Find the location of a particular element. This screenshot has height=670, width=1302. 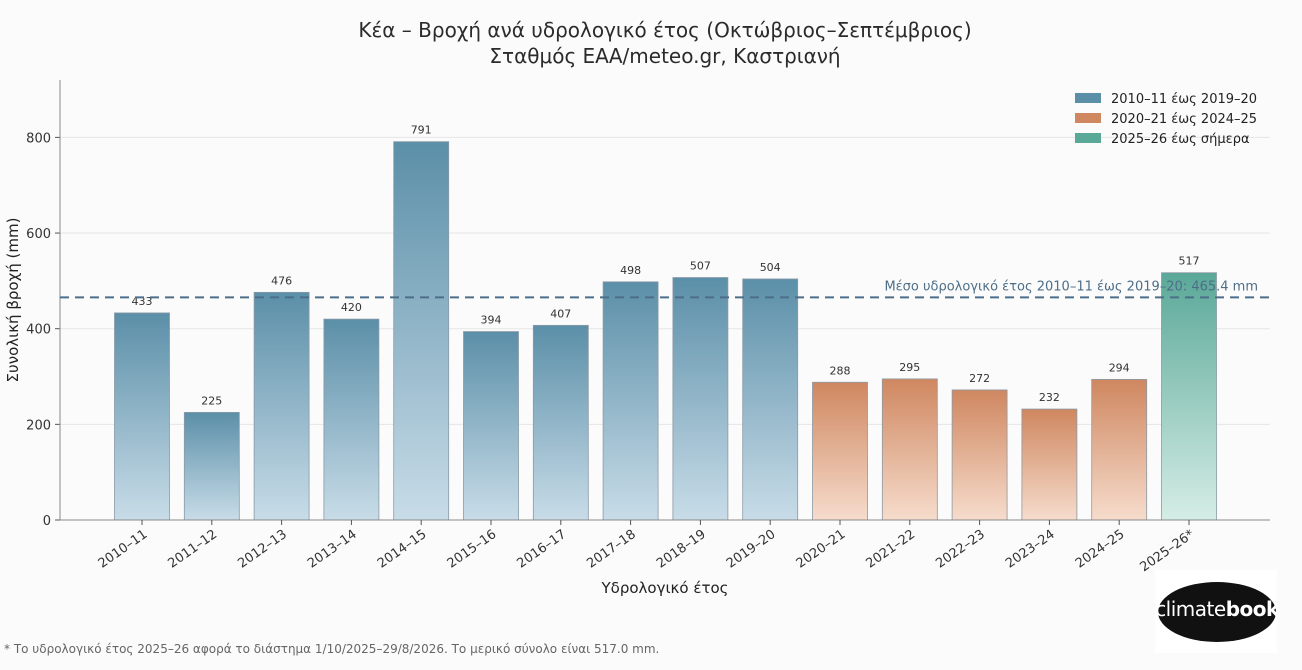

data-label: 498 is located at coordinates (630, 270).